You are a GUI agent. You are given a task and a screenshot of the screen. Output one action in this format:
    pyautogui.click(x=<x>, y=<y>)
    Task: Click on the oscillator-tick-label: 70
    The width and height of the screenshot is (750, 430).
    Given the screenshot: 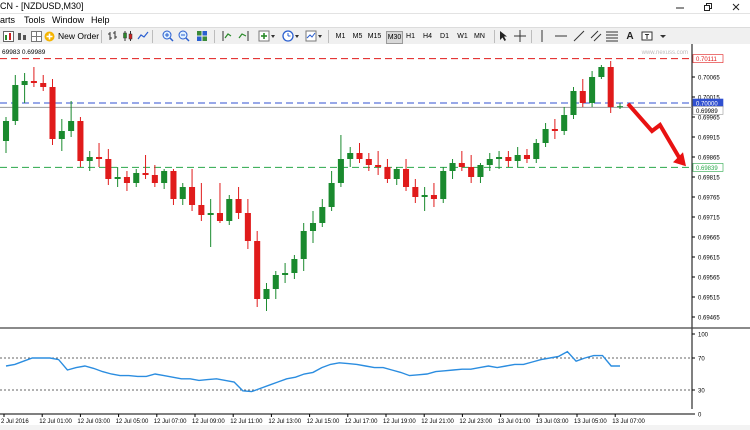 What is the action you would take?
    pyautogui.click(x=701, y=360)
    